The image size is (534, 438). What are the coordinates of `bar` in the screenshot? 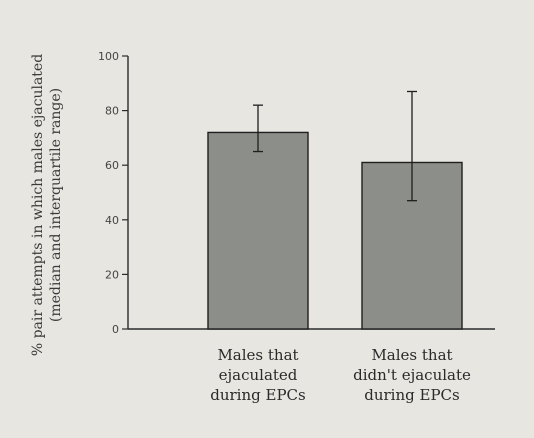 It's located at (258, 230).